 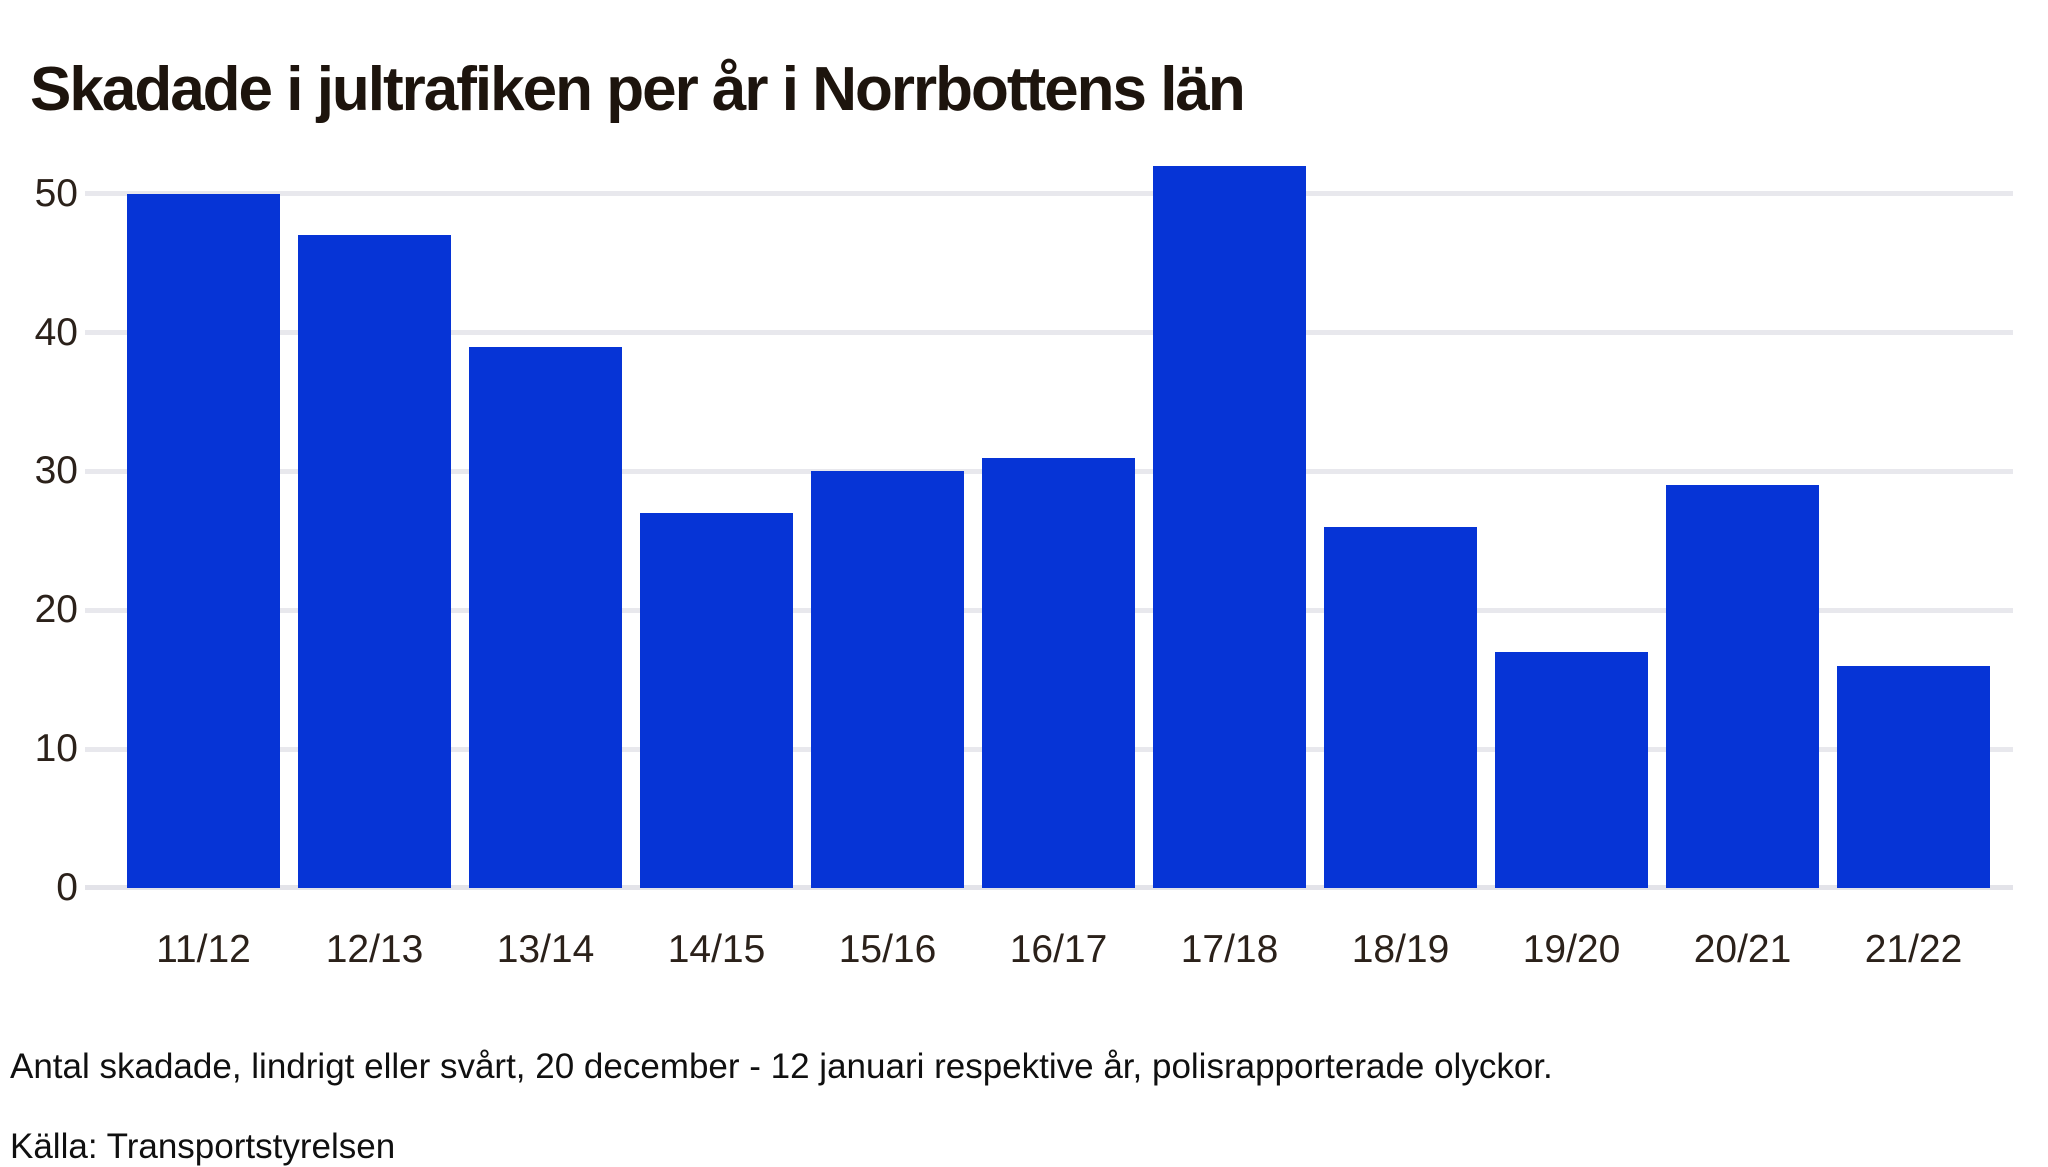 What do you see at coordinates (1229, 527) in the screenshot?
I see `bar-17/18` at bounding box center [1229, 527].